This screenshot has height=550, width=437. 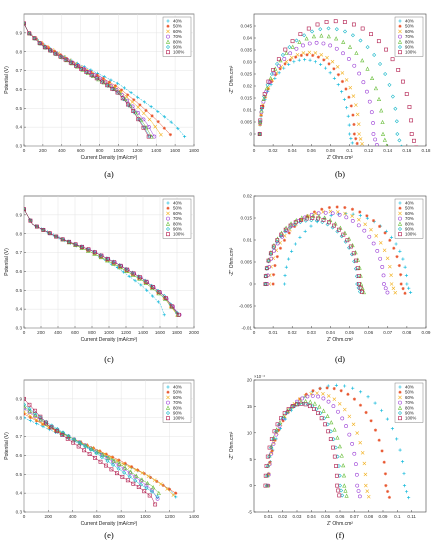 What do you see at coordinates (247, 38) in the screenshot?
I see `y-tick-label: 0.04` at bounding box center [247, 38].